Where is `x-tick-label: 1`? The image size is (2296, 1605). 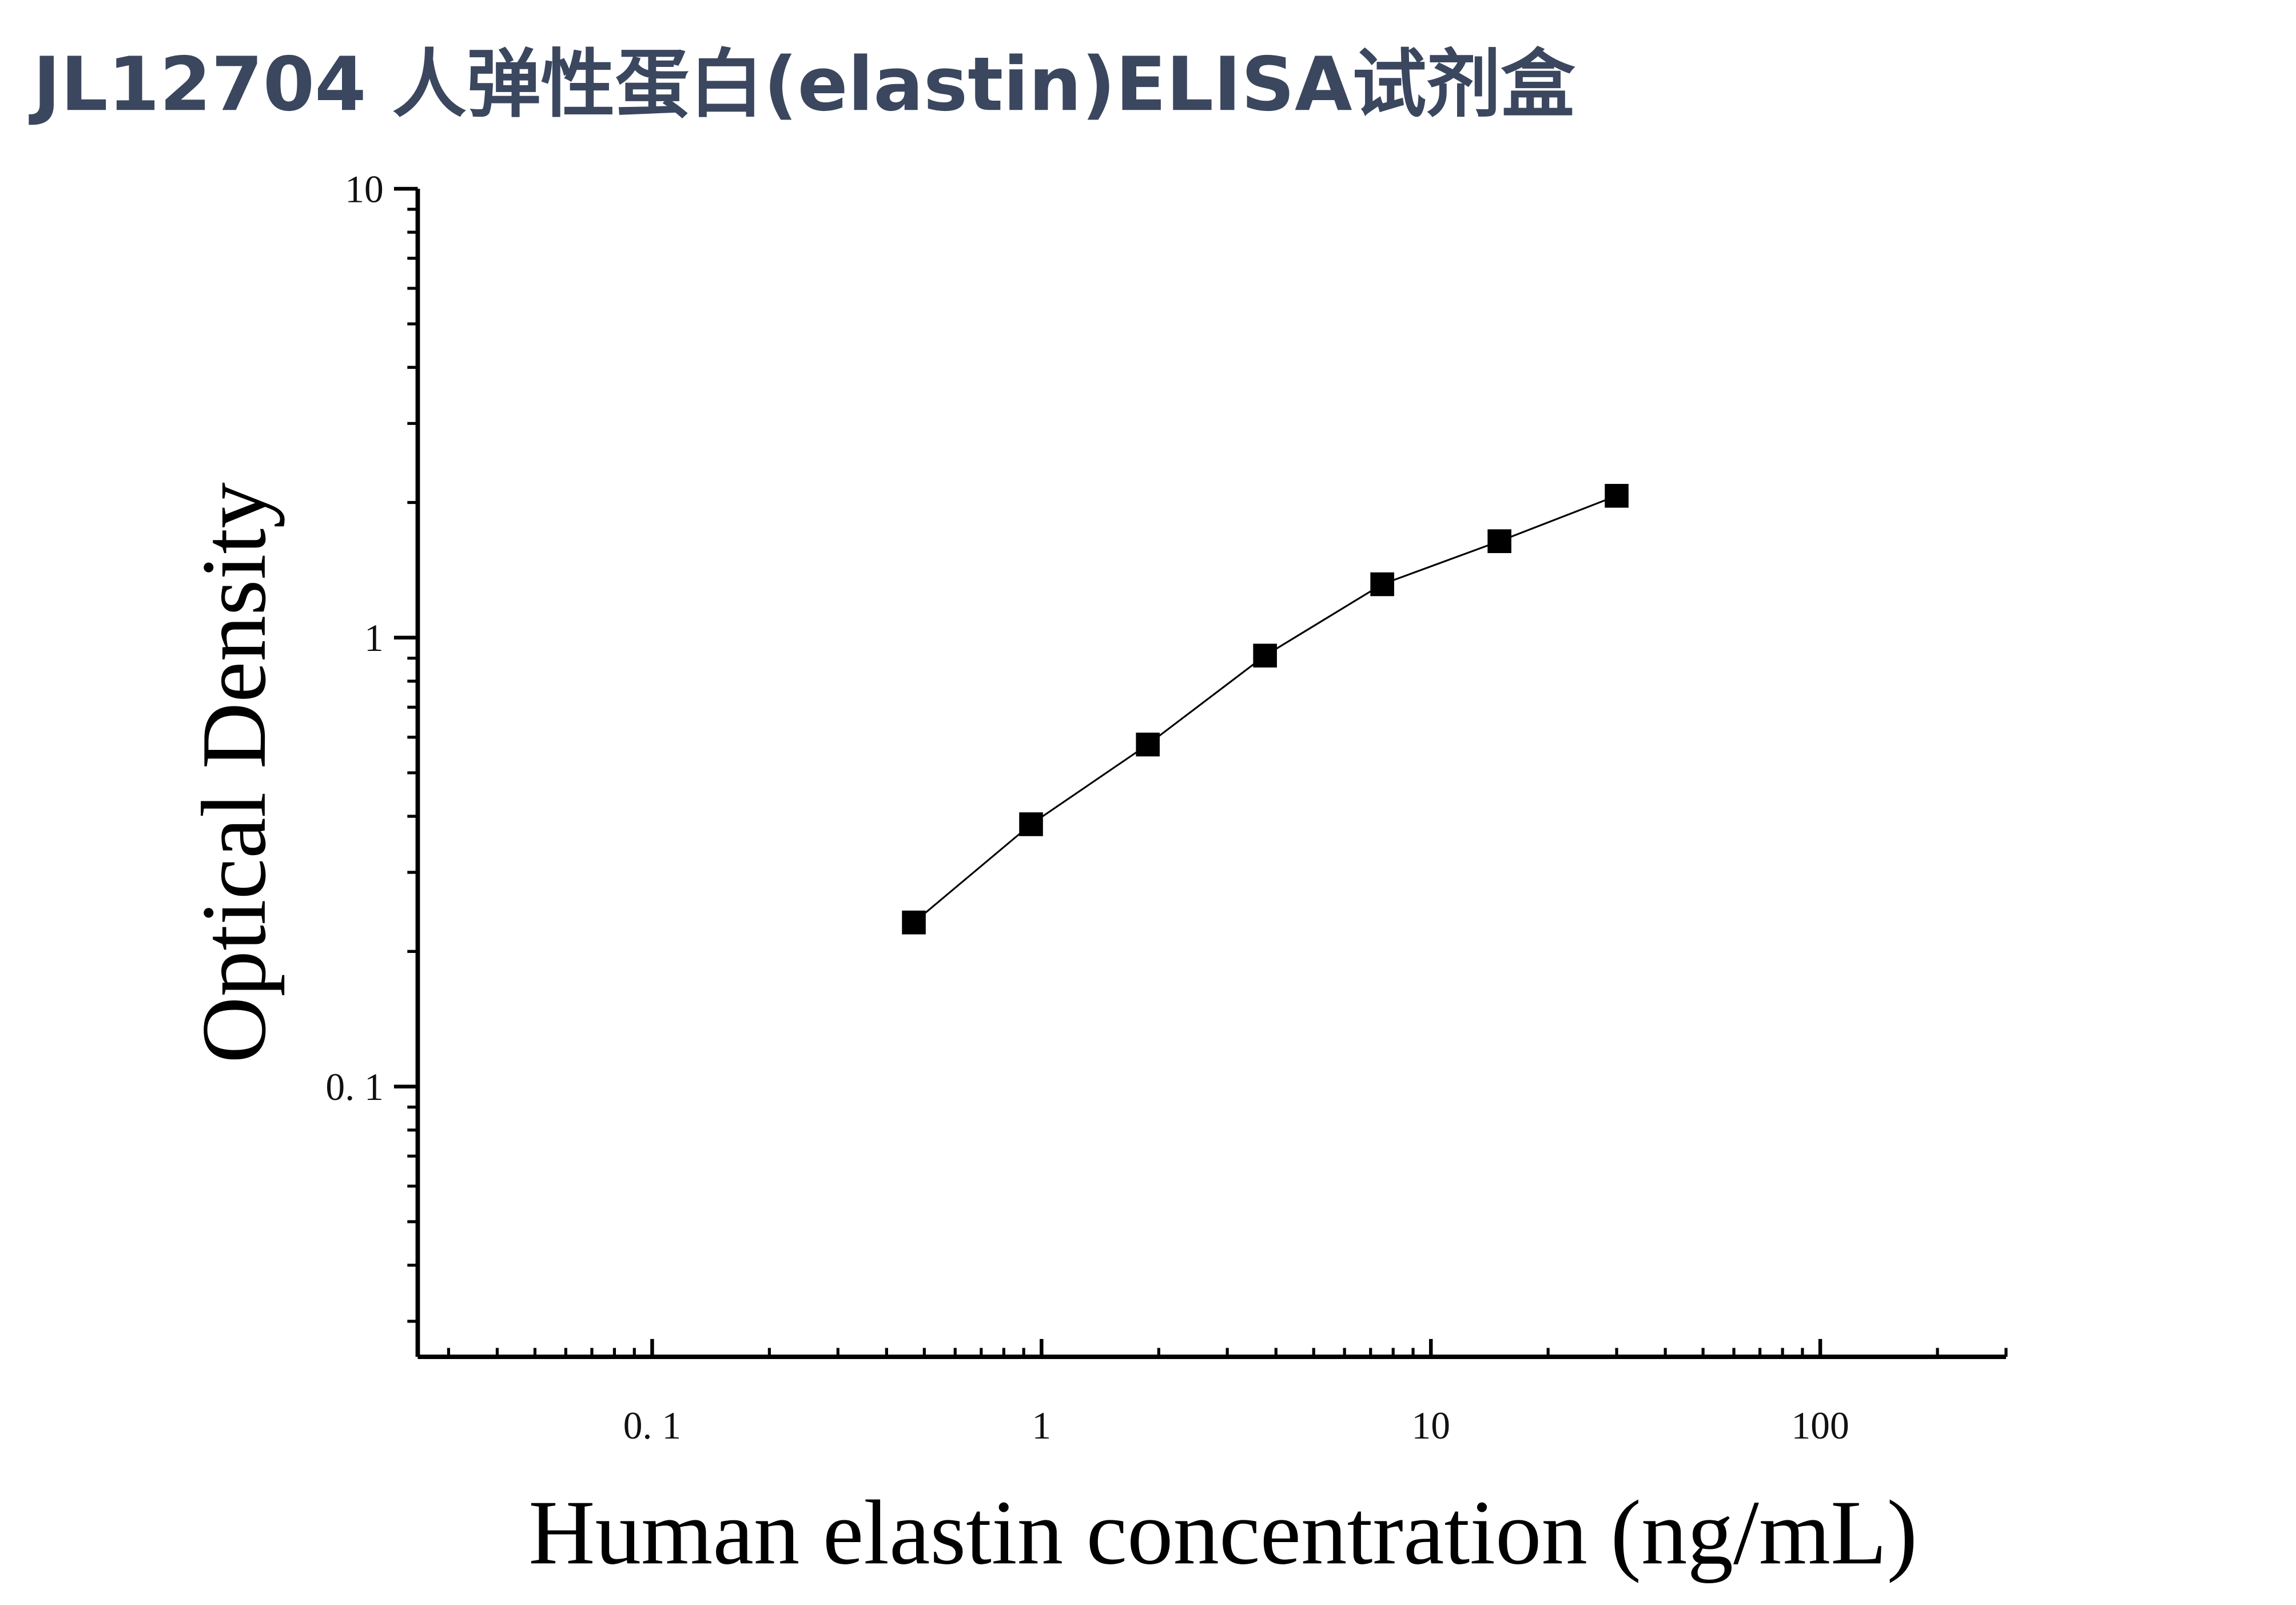
x-tick-label: 1 is located at coordinates (1041, 1425).